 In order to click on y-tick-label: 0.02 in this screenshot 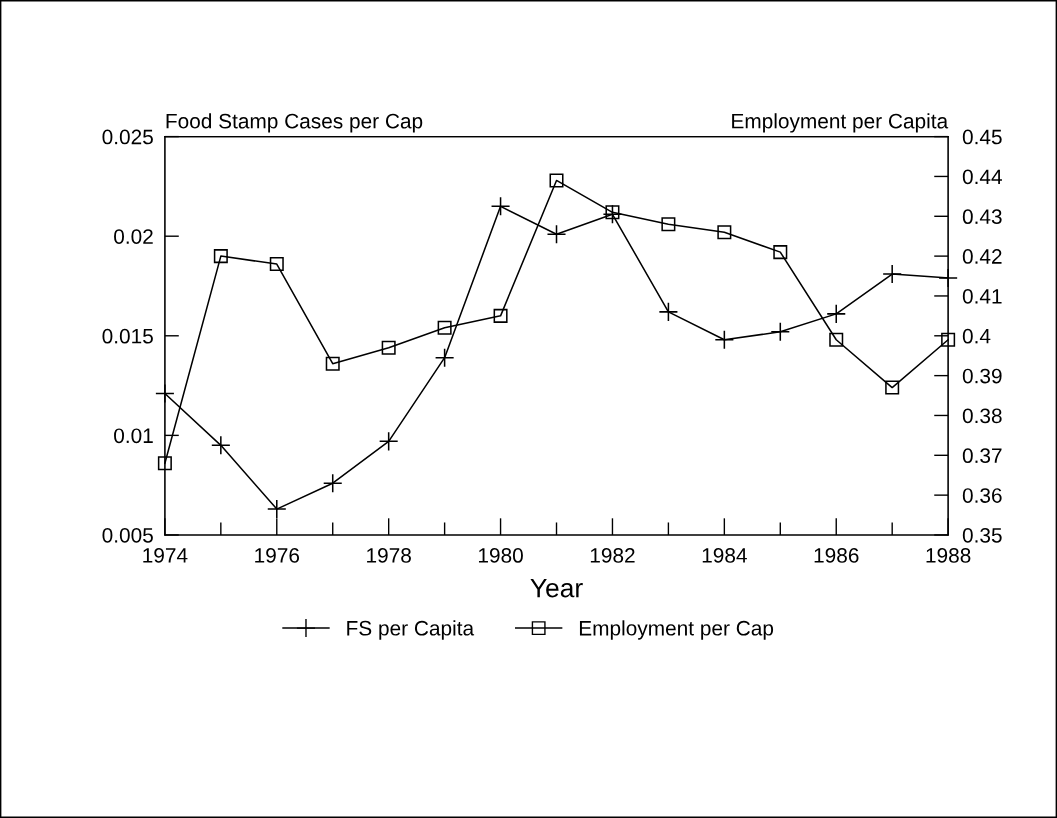, I will do `click(133, 236)`.